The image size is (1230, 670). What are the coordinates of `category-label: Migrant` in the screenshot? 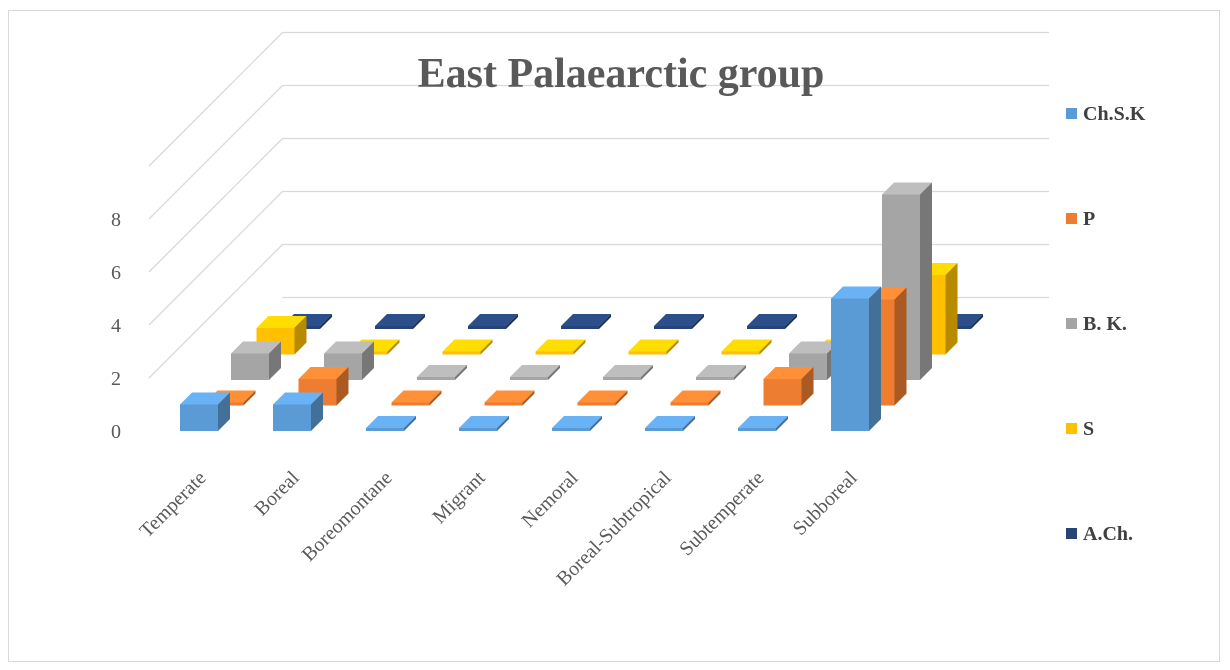 It's located at (458, 497).